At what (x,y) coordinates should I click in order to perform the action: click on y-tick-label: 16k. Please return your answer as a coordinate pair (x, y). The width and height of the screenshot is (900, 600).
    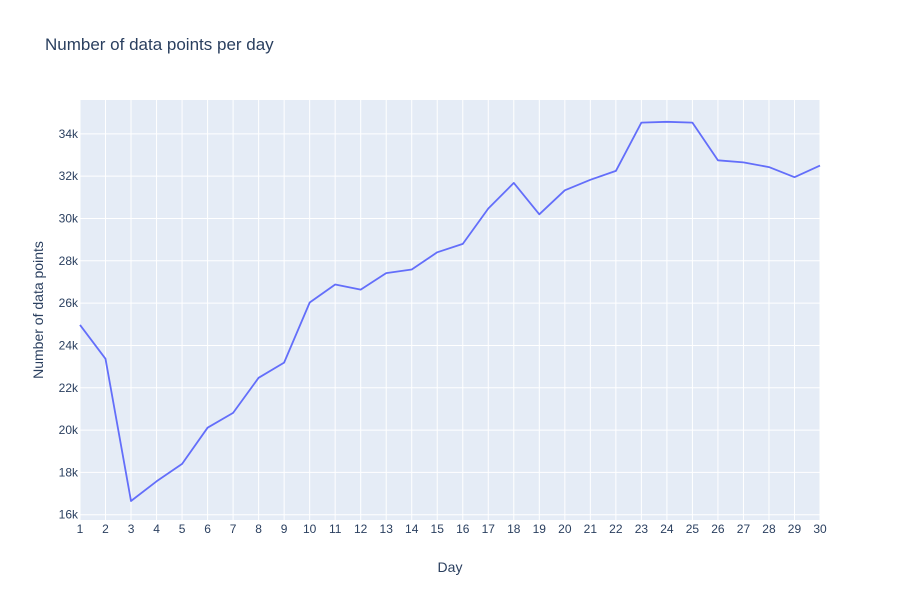
    Looking at the image, I should click on (69, 515).